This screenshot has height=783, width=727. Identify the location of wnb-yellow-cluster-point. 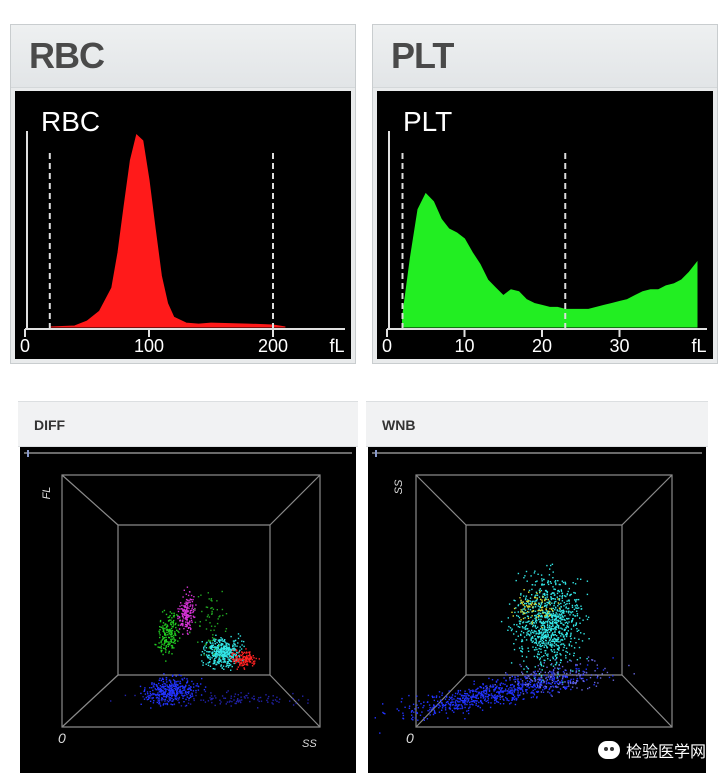
(514, 608).